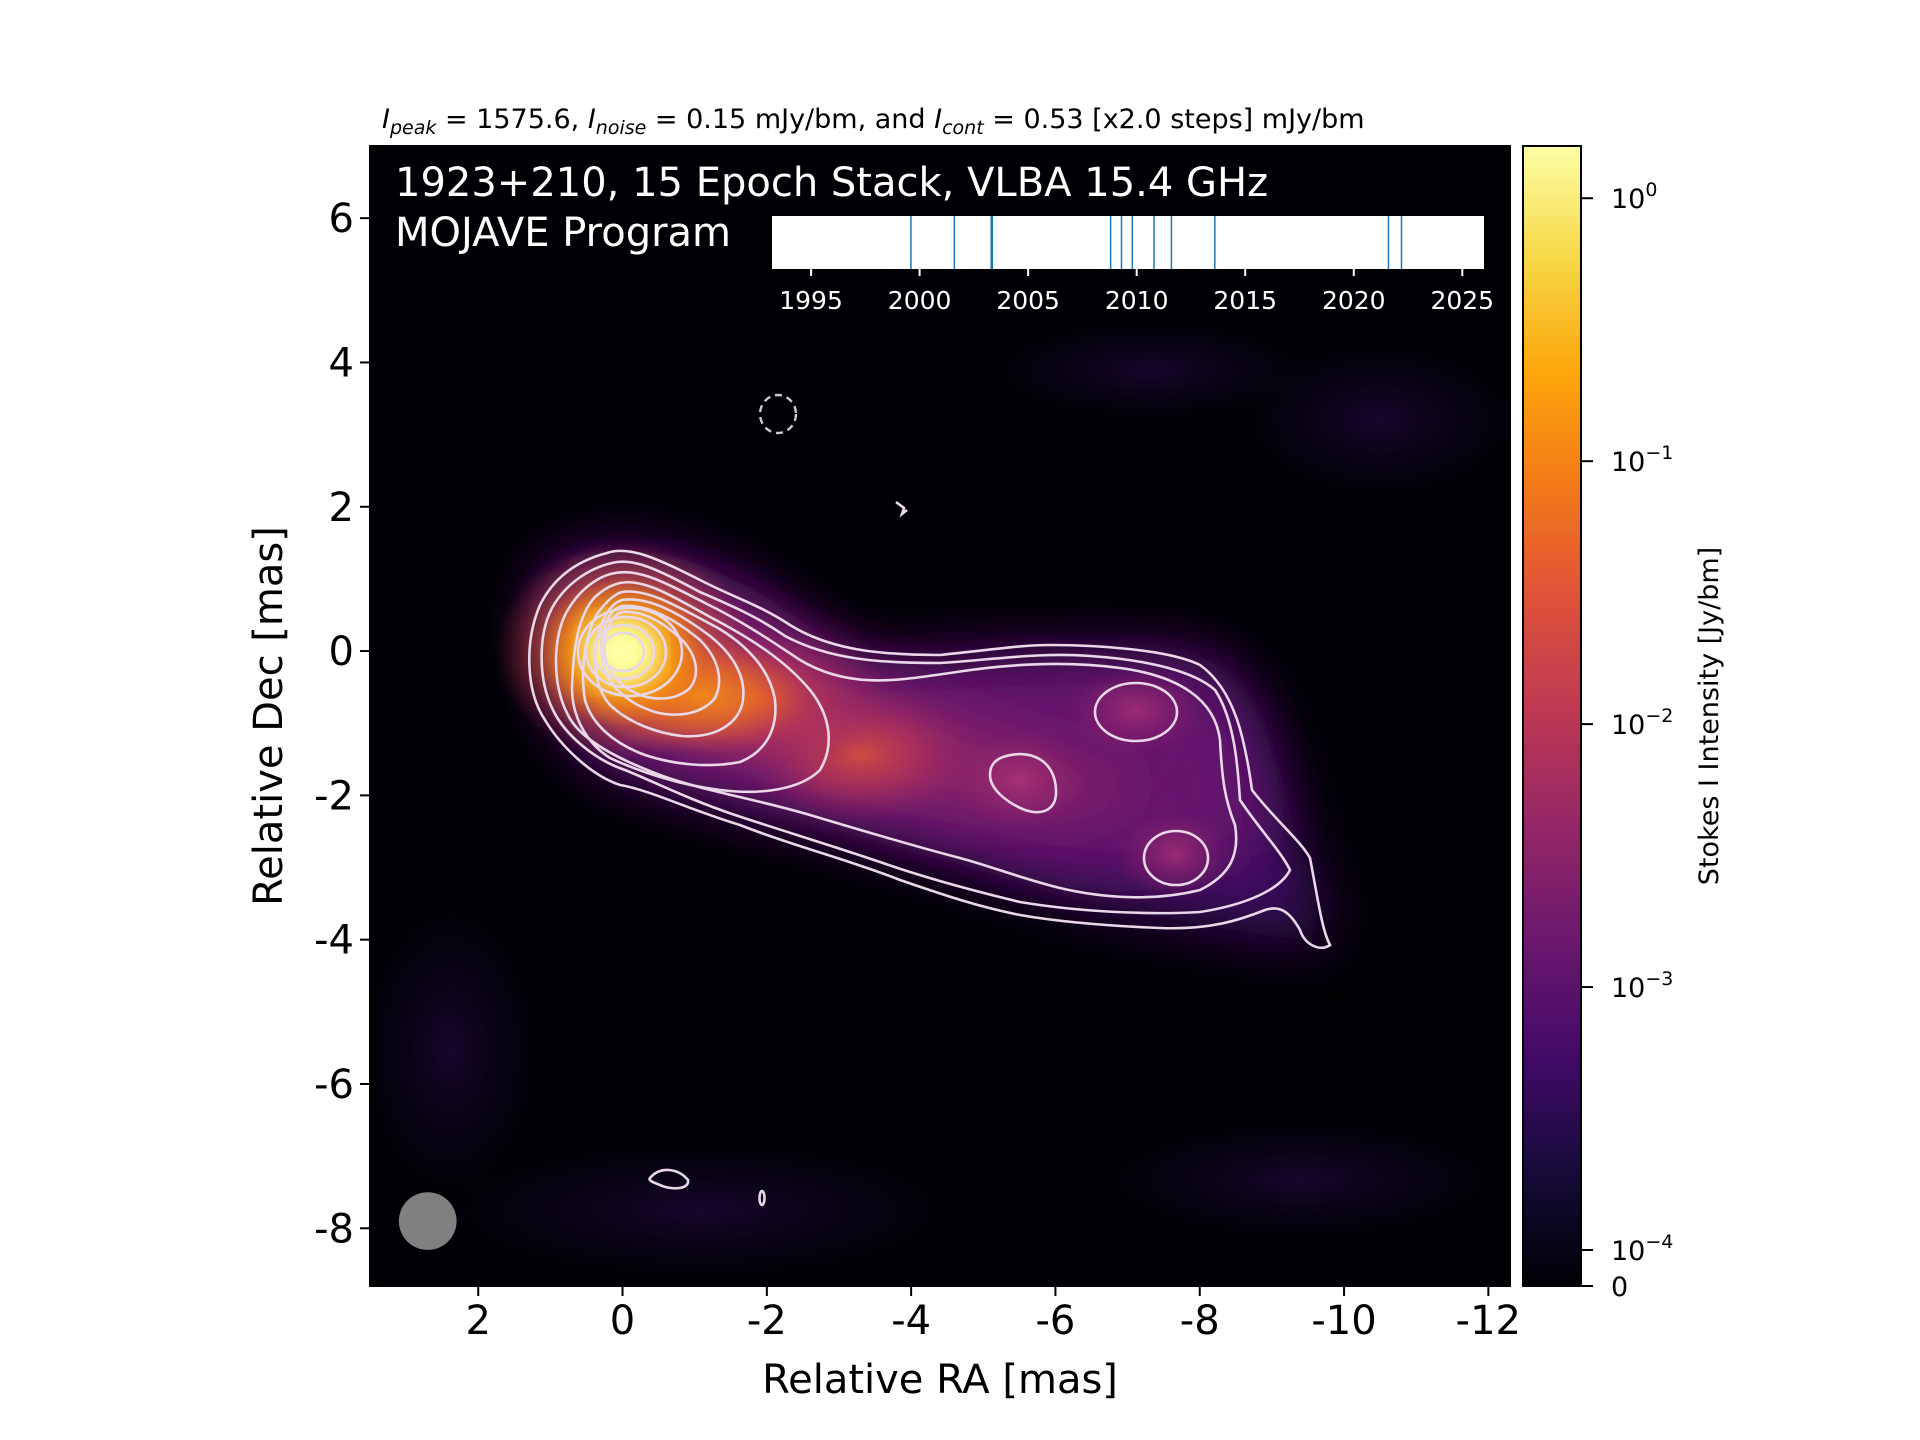 Image resolution: width=1920 pixels, height=1440 pixels. Describe the element at coordinates (334, 1085) in the screenshot. I see `y-tick-label: -6` at that location.